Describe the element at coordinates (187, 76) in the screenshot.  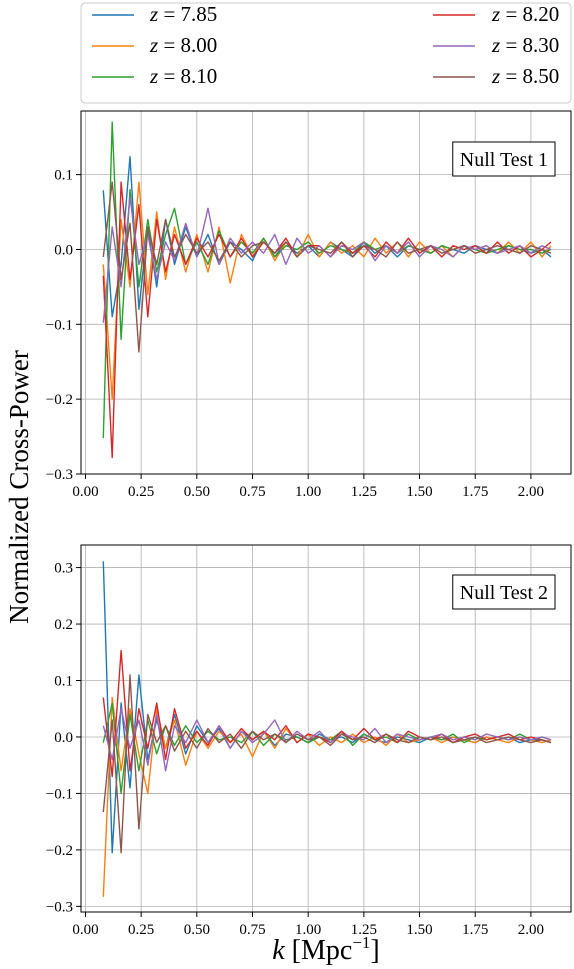
I see `legend-label-value: = 8.10` at that location.